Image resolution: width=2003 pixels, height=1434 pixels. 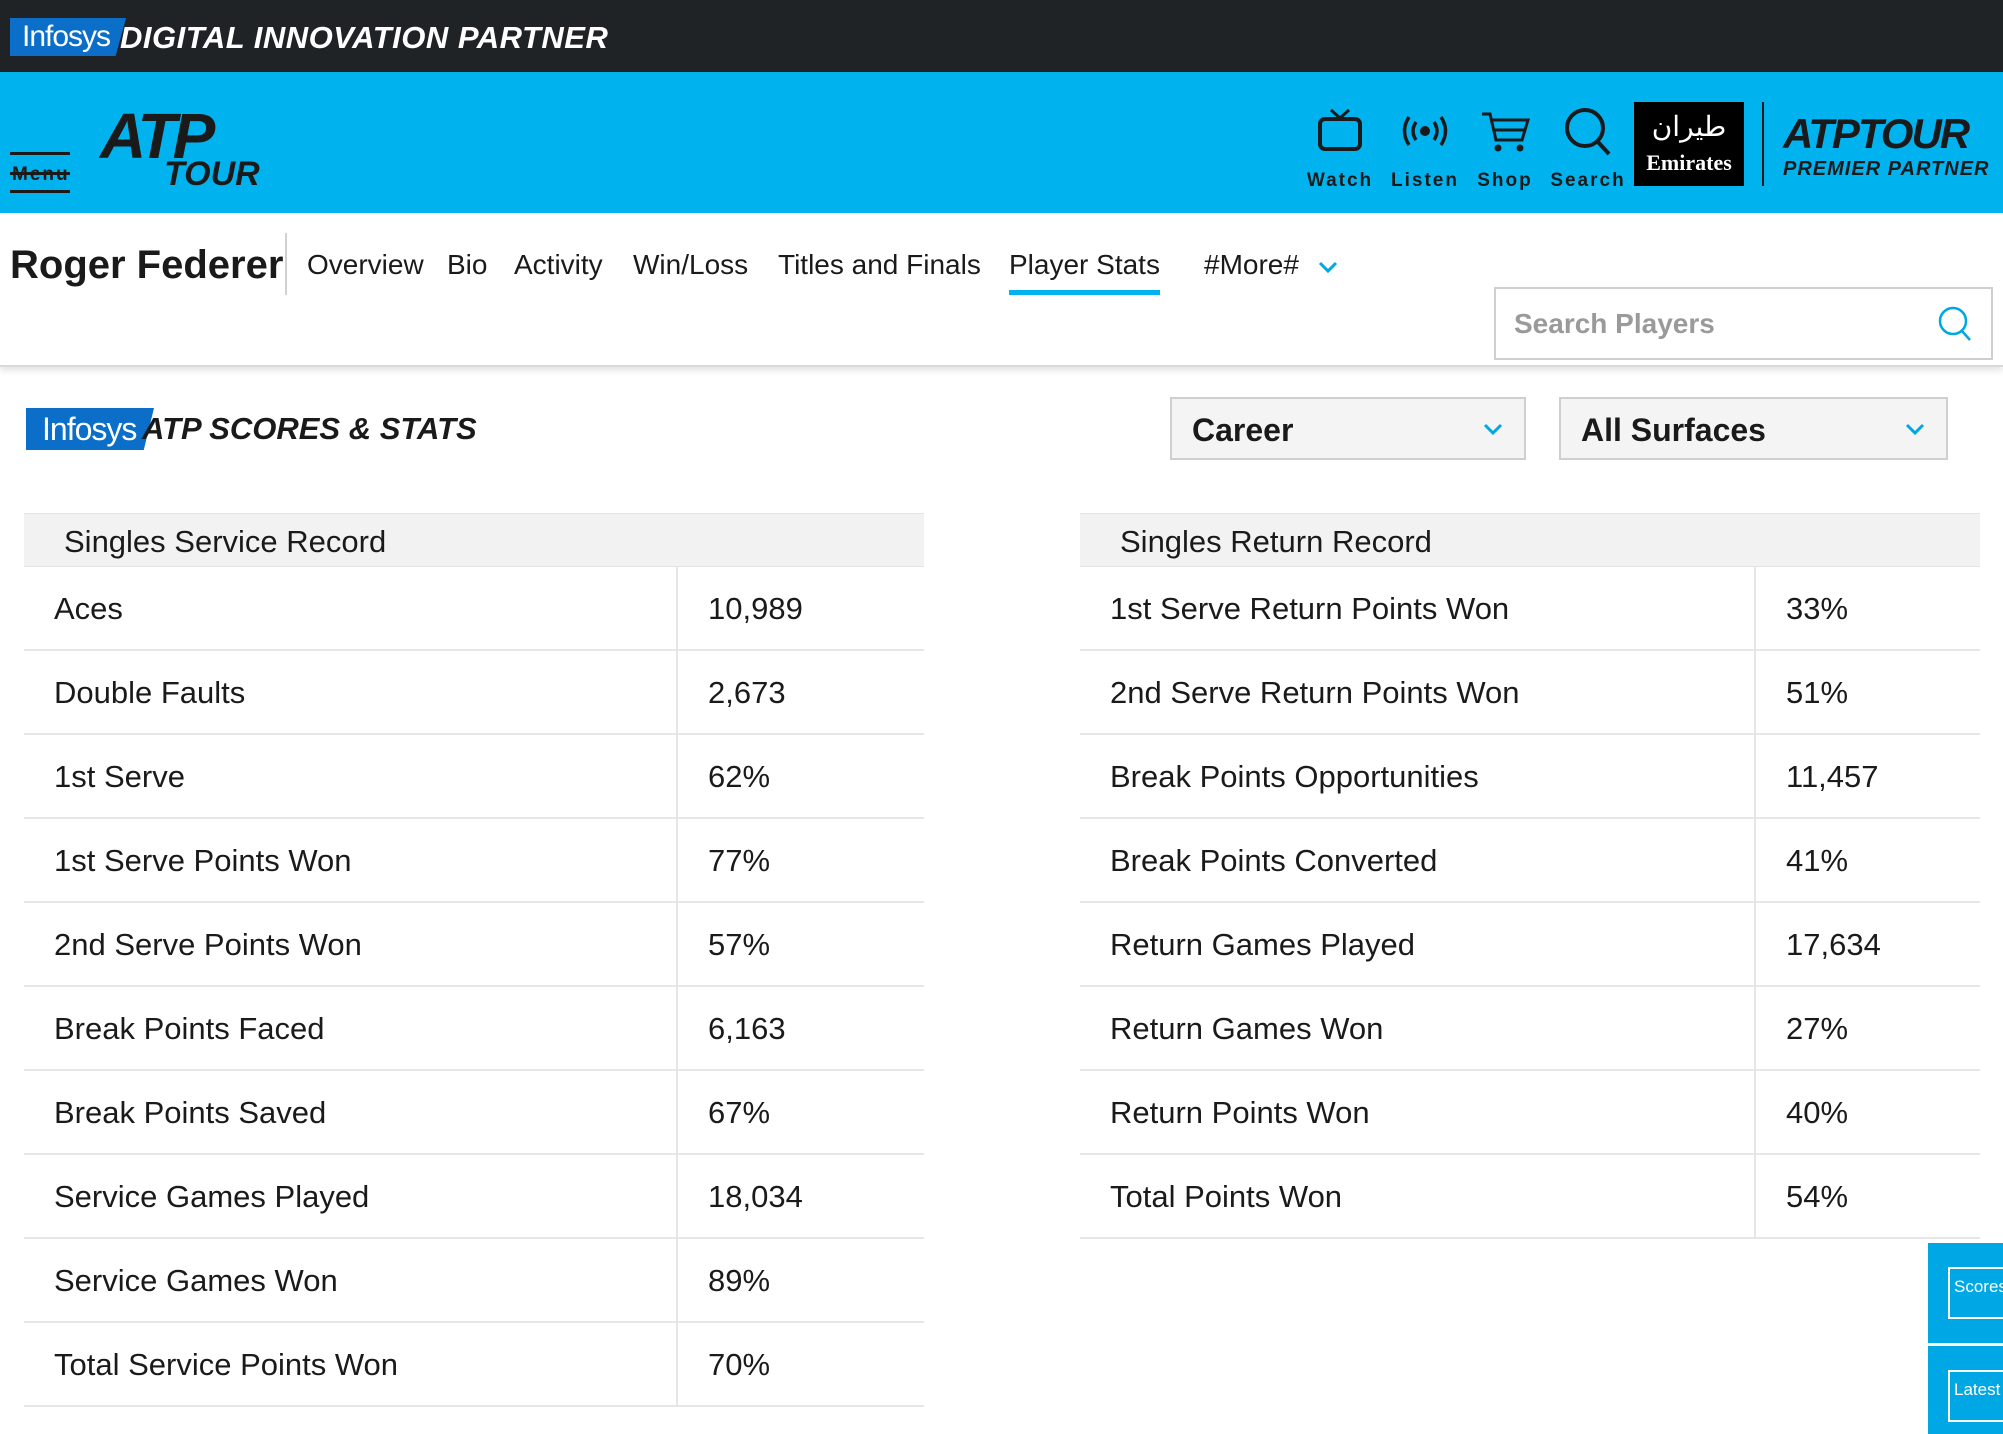 What do you see at coordinates (68, 37) in the screenshot?
I see `infosys-logo: Infosys` at bounding box center [68, 37].